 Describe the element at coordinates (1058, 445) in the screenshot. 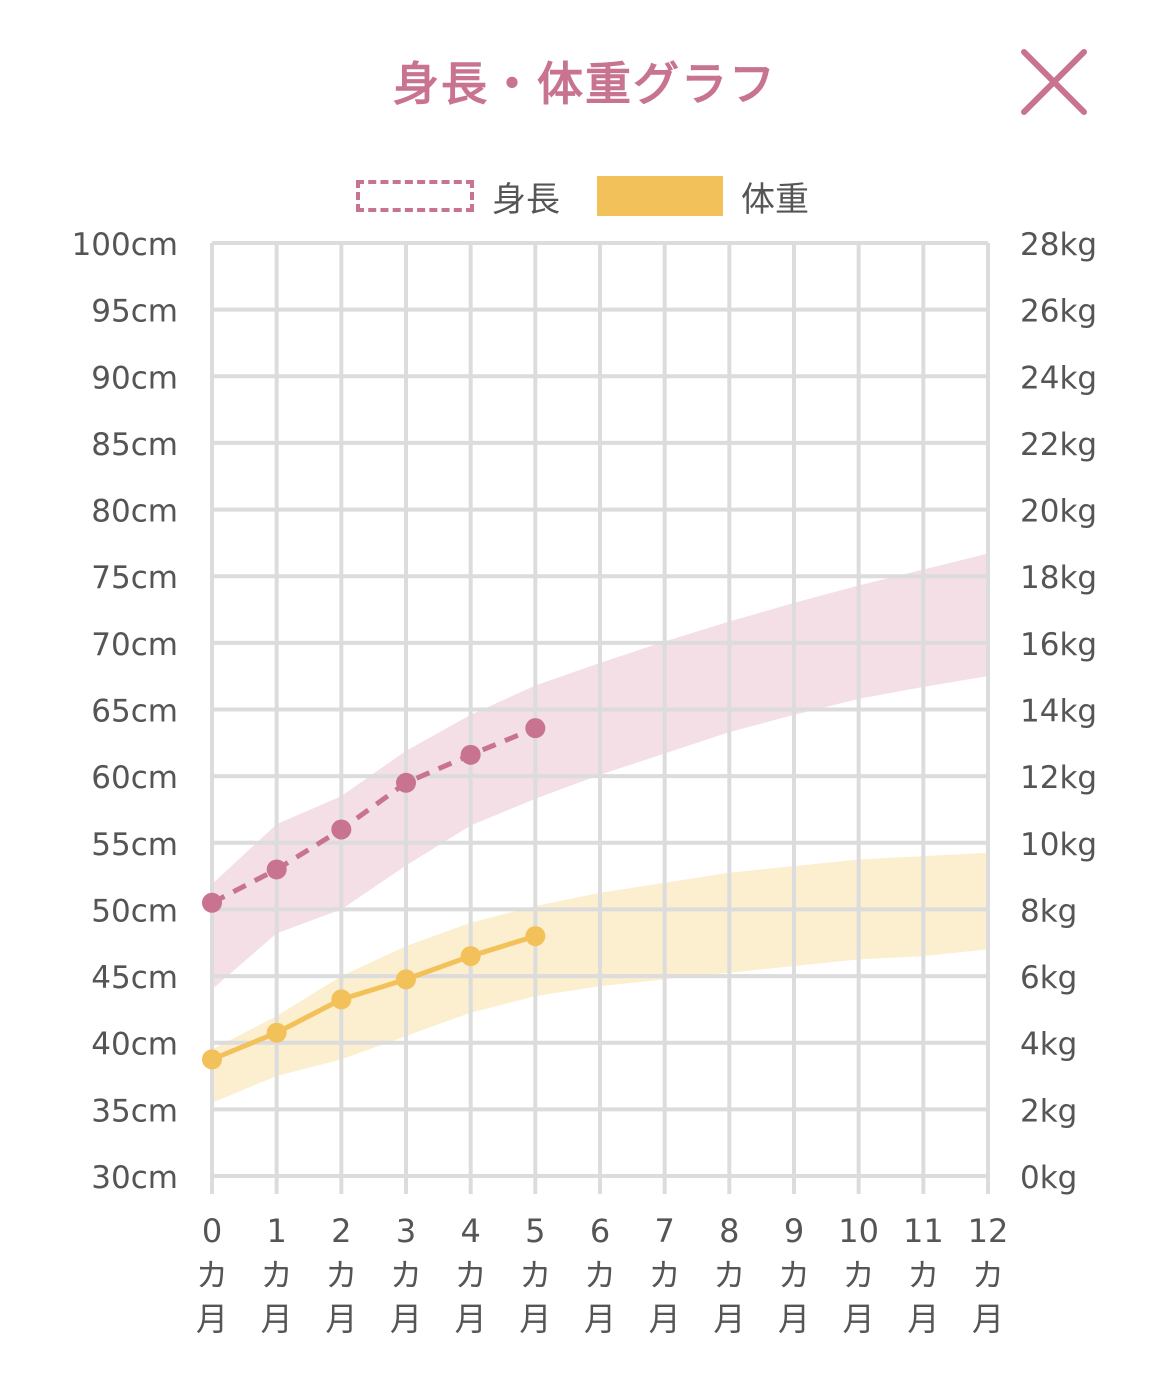

I see `right-axis-tick-label: 22kg` at that location.